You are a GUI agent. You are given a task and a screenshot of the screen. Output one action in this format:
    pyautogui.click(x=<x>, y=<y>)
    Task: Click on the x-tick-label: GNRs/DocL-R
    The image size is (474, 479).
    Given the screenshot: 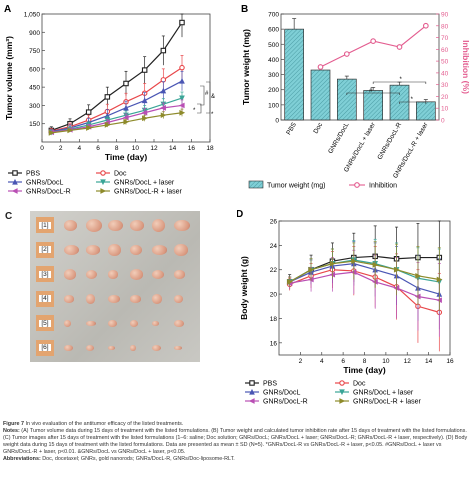 What is the action you would take?
    pyautogui.click(x=389, y=141)
    